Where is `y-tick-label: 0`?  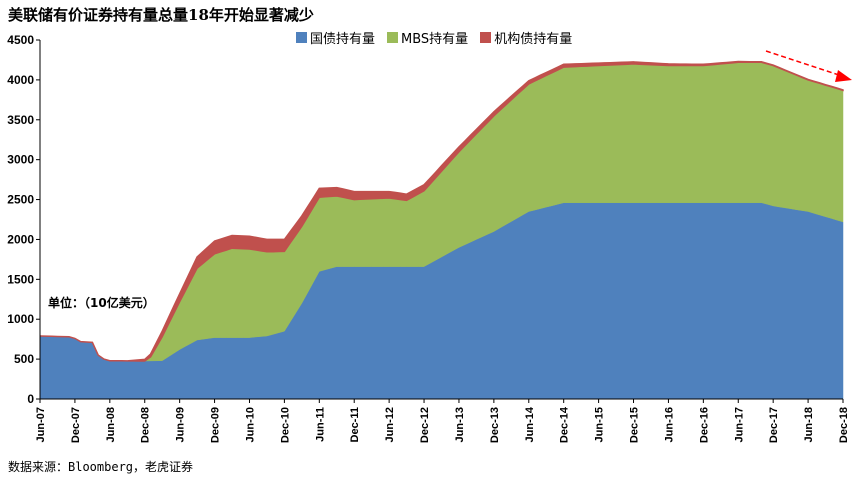
y-tick-label: 0 is located at coordinates (30, 399).